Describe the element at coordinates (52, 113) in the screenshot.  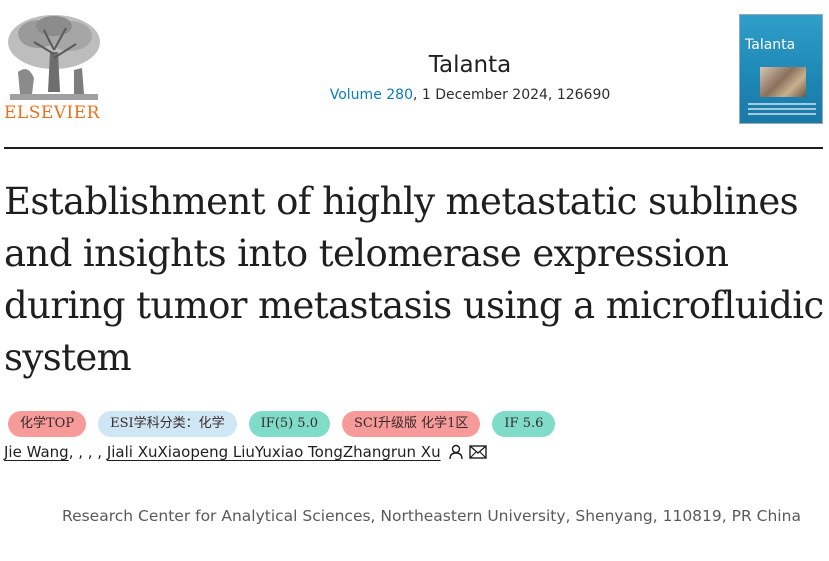
I see `elsevier-wordmark: ELSEVIER` at that location.